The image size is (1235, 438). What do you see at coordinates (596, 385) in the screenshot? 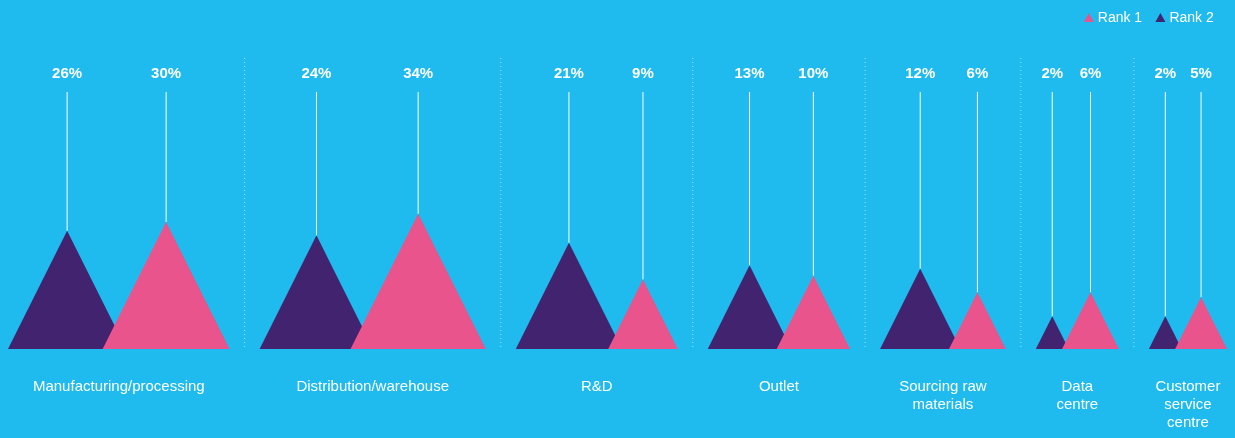
I see `category-label: R&D` at bounding box center [596, 385].